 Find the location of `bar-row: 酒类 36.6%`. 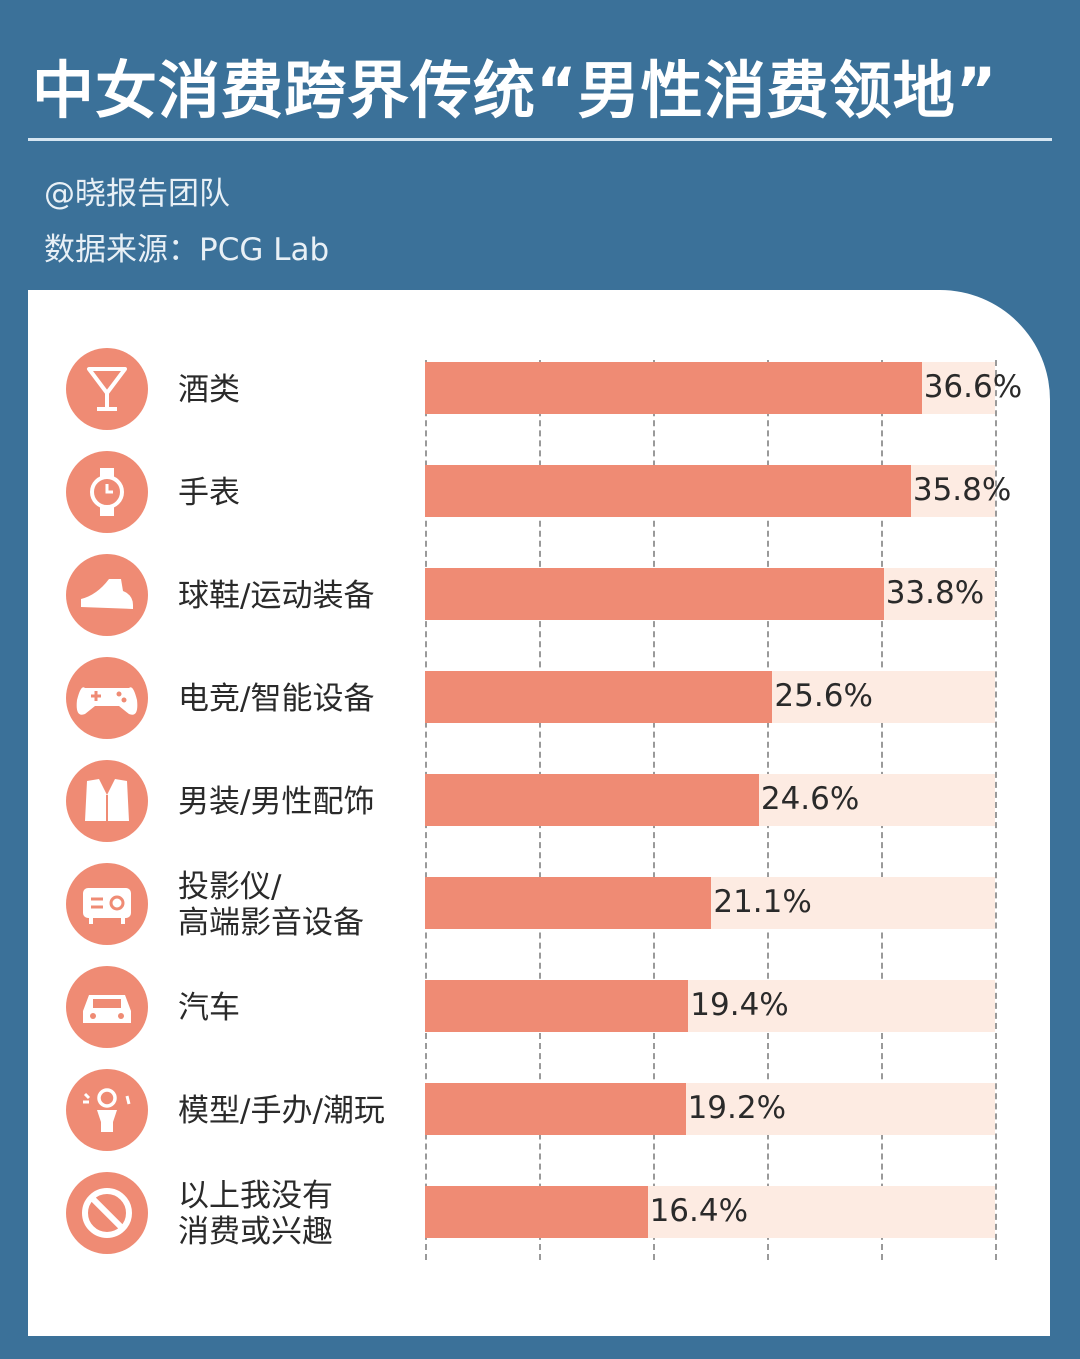

bar-row: 酒类 36.6% is located at coordinates (539, 389).